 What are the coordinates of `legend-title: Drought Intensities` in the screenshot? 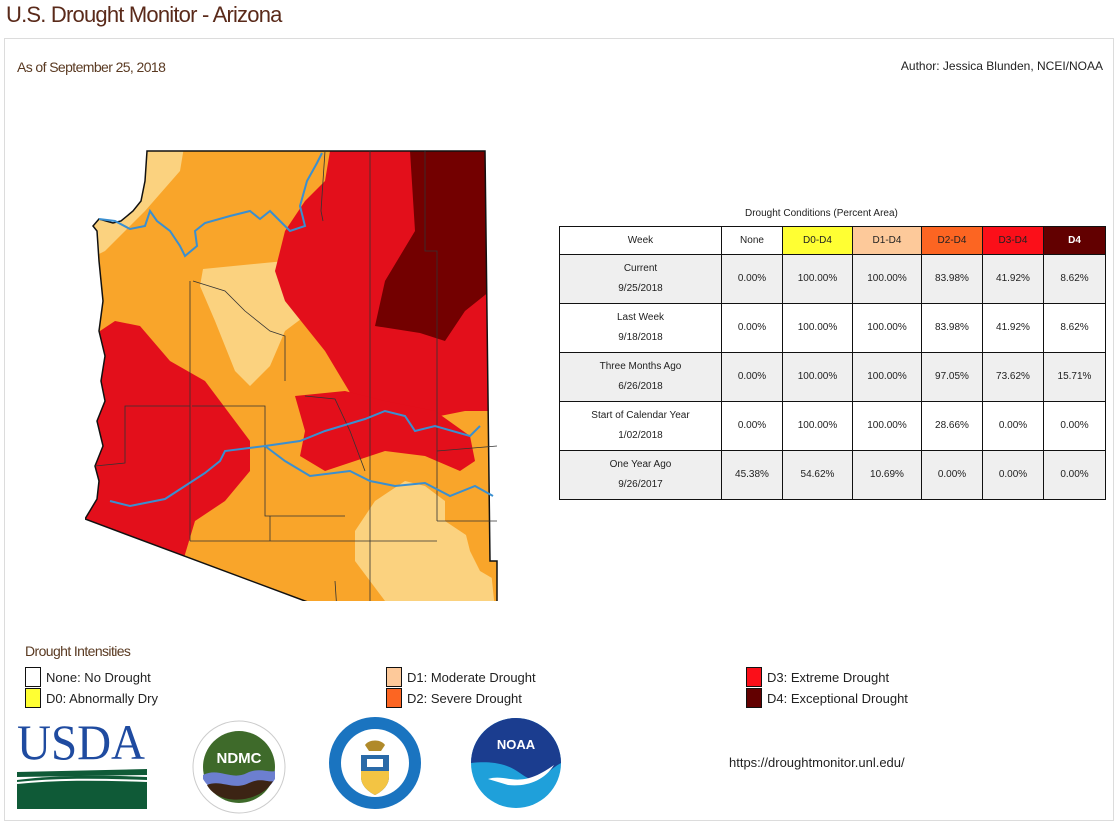 It's located at (78, 651).